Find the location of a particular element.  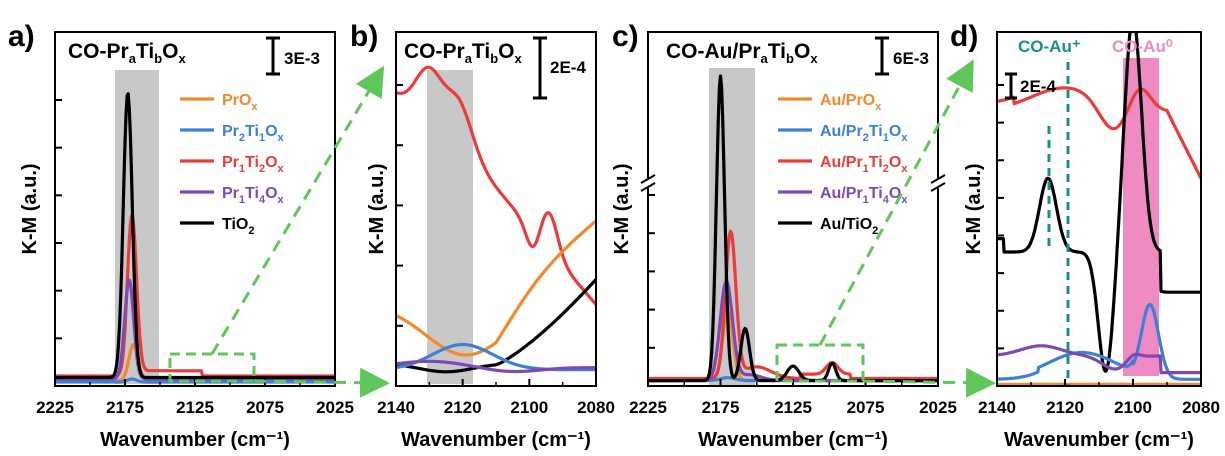

panel-b-series is located at coordinates (496, 219).